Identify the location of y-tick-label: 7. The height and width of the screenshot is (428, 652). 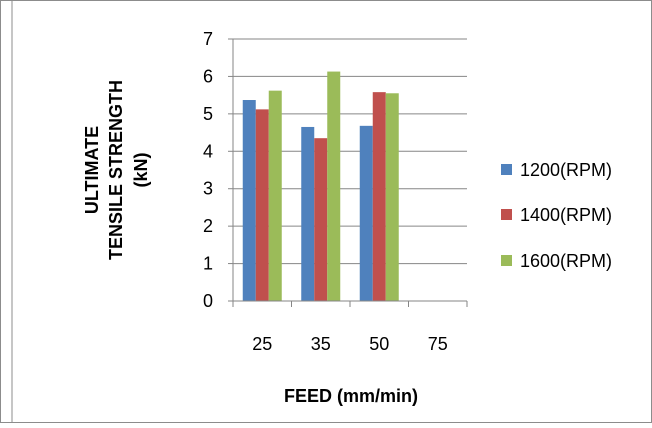
(208, 39).